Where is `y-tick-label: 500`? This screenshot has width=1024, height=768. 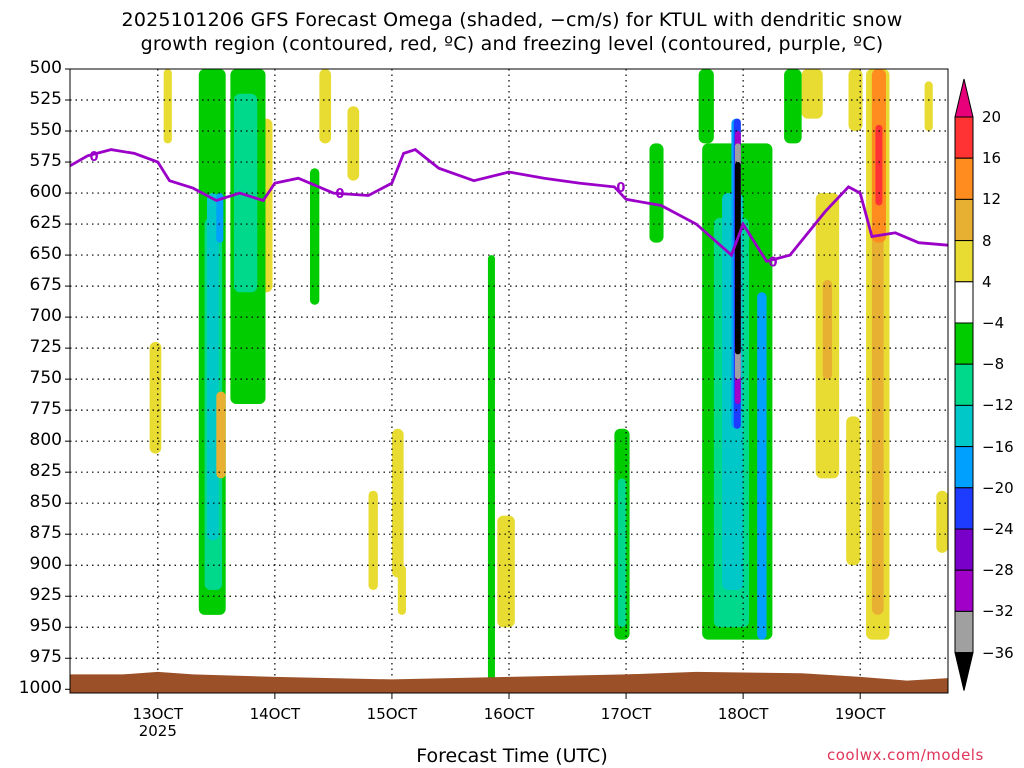
y-tick-label: 500 is located at coordinates (45, 68).